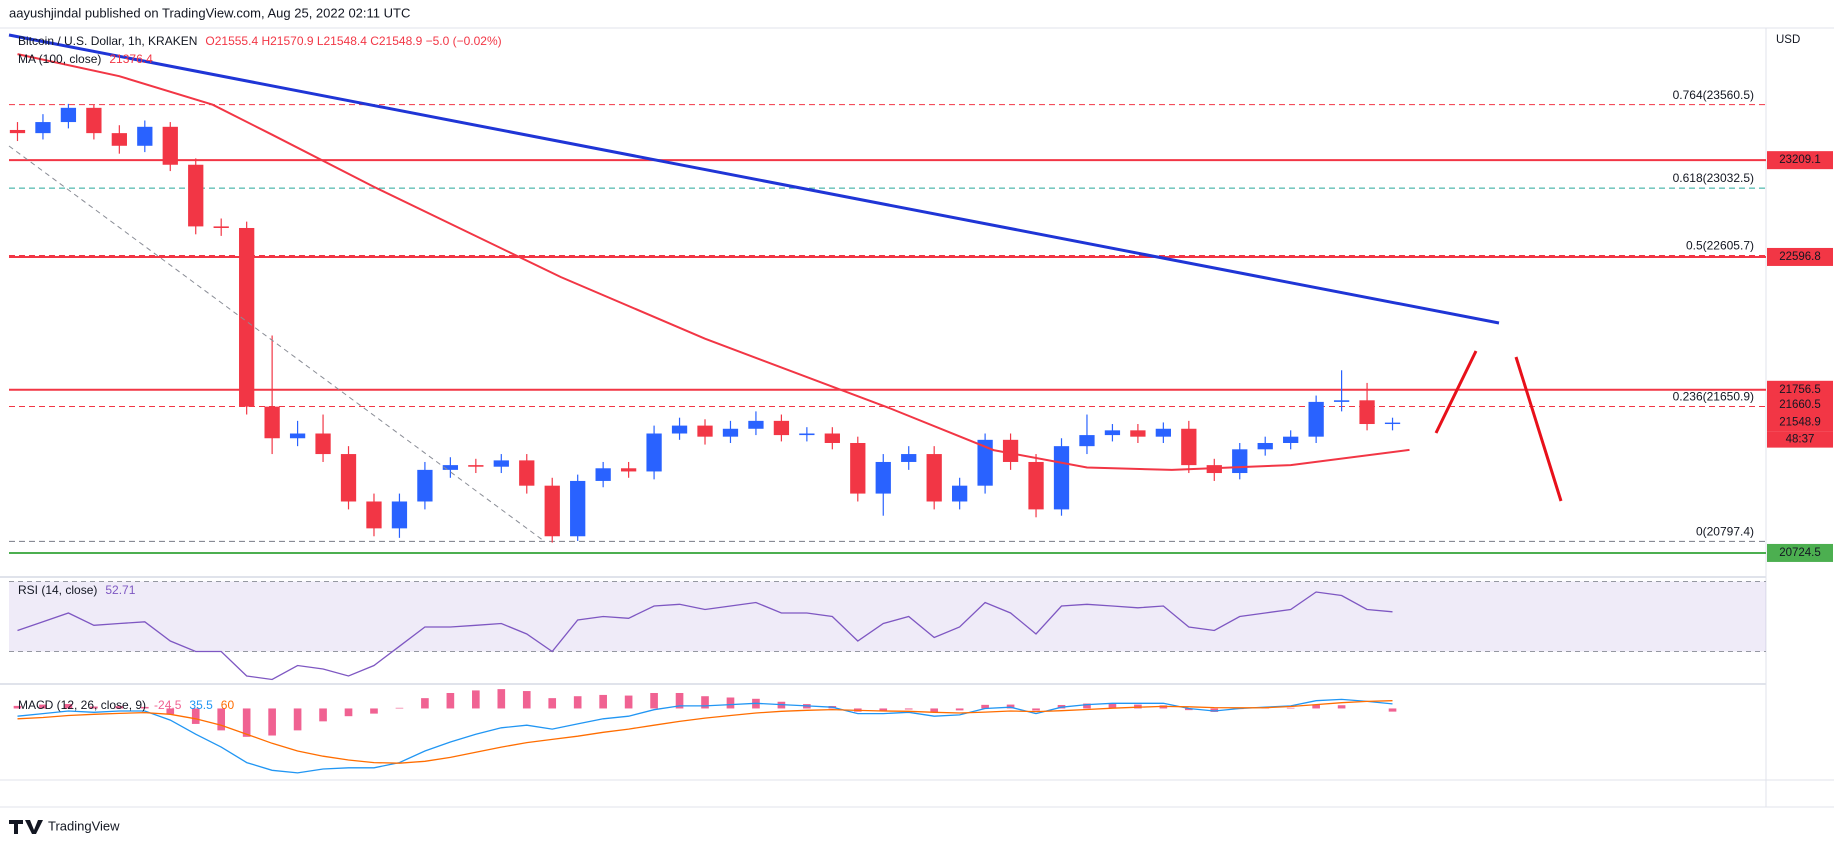 The height and width of the screenshot is (845, 1834). What do you see at coordinates (705, 736) in the screenshot?
I see `macd-line` at bounding box center [705, 736].